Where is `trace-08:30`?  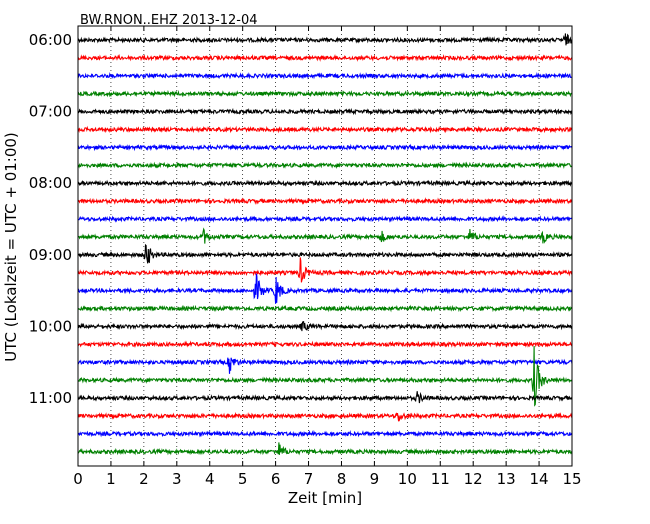
trace-08:30 is located at coordinates (325, 219).